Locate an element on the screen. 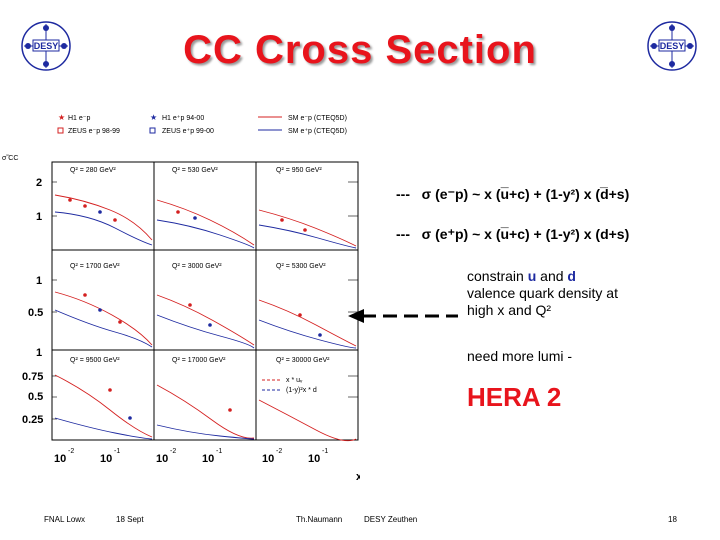 This screenshot has width=720, height=540. formula-e-minus-p: --- σ (e⁻p) ~ x (u̅+c) + (1-y²) x (d̅+s) is located at coordinates (512, 194).